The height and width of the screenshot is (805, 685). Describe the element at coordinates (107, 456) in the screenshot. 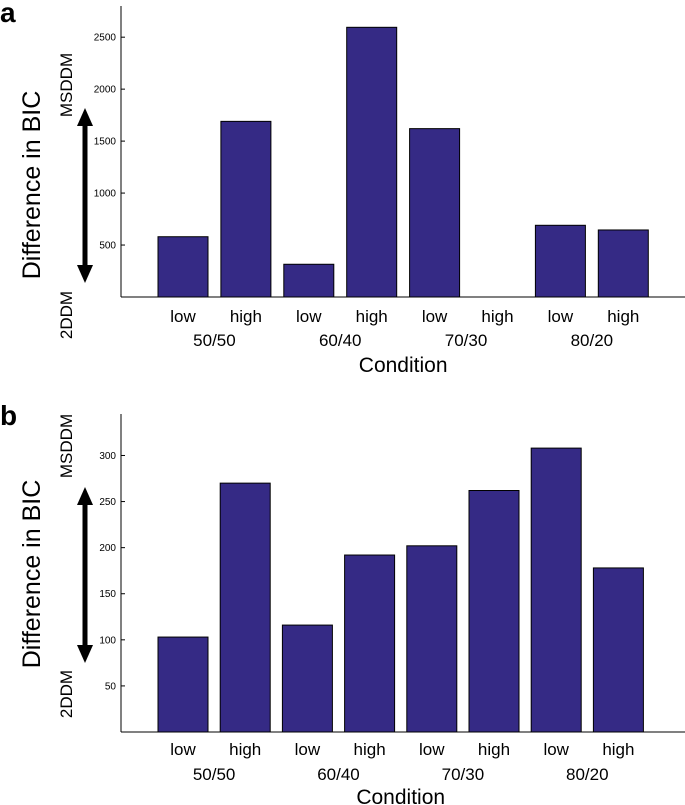

I see `y-tick-label: 300` at that location.